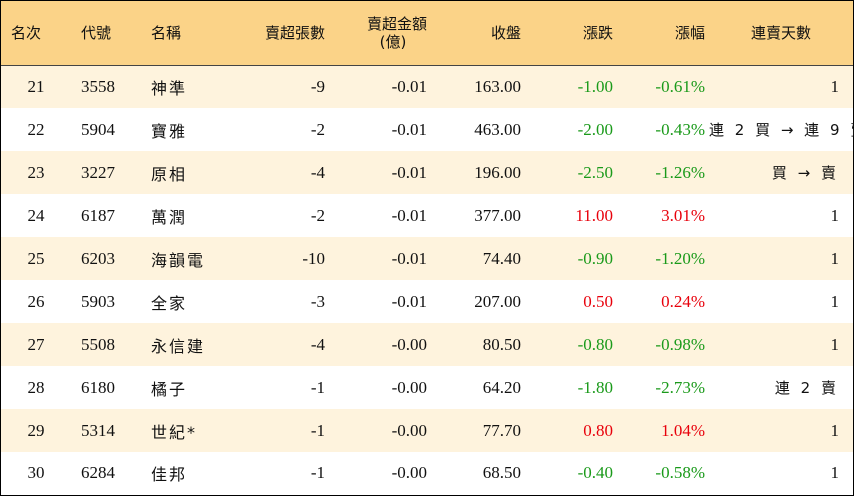  I want to click on code-cell: 5904, so click(98, 129).